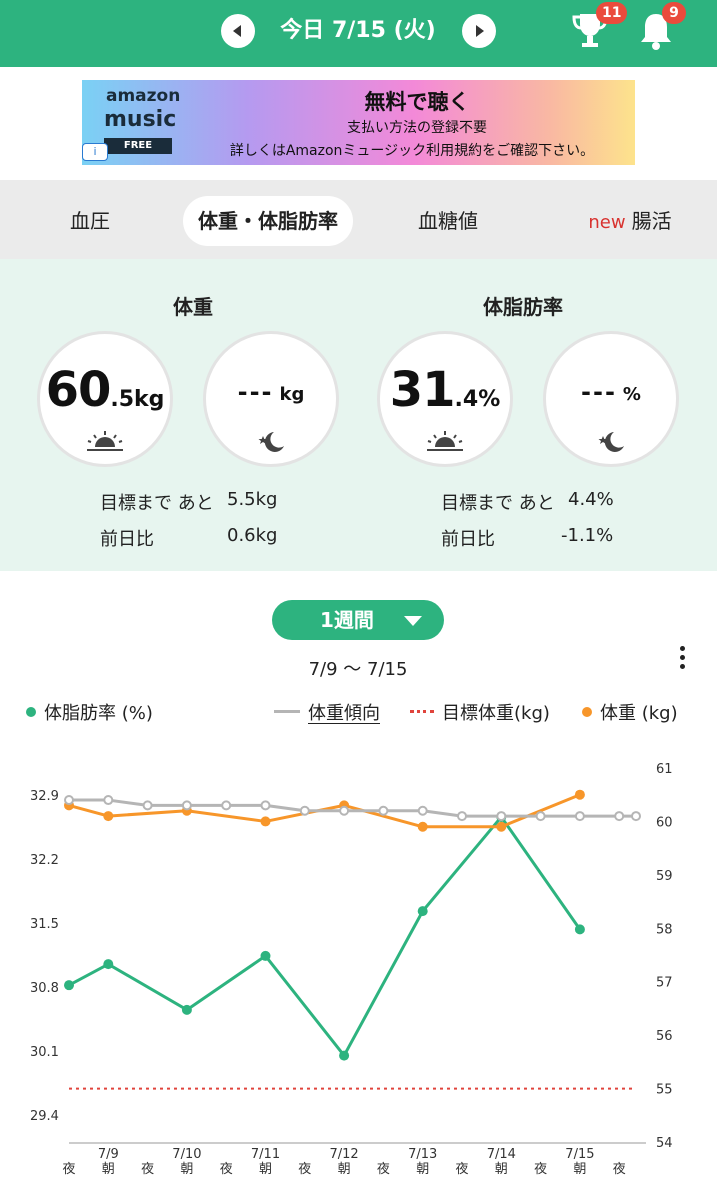 This screenshot has height=1200, width=717. I want to click on fat-night-value: ---, so click(599, 392).